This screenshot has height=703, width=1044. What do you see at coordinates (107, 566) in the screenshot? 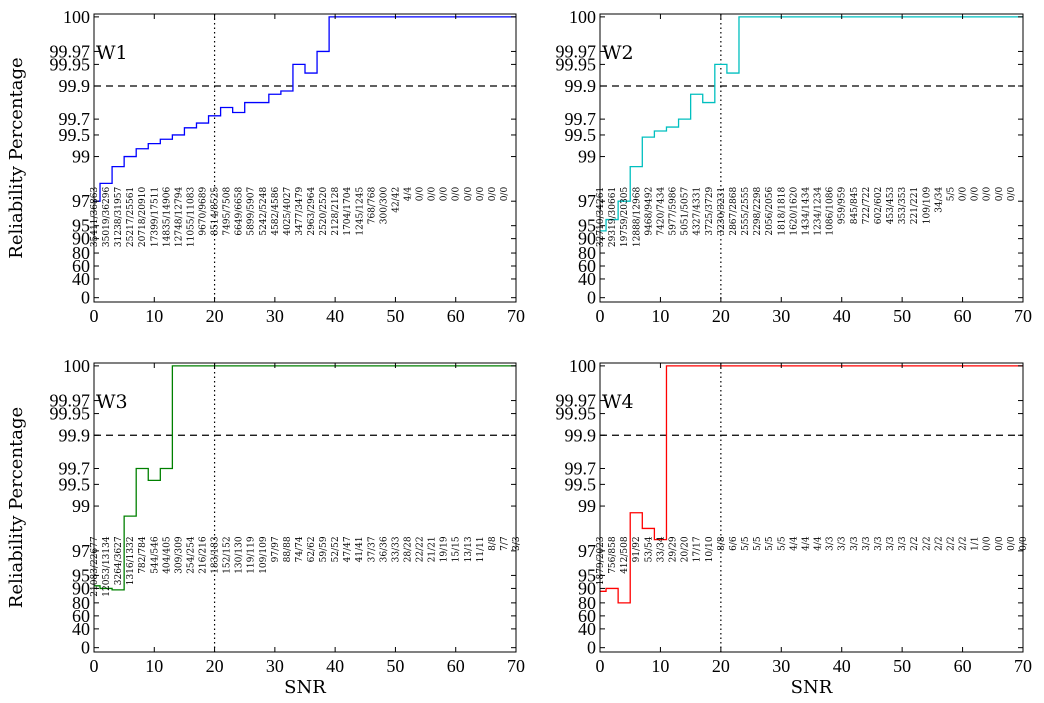
I see `count-label: 12053/13134` at bounding box center [107, 566].